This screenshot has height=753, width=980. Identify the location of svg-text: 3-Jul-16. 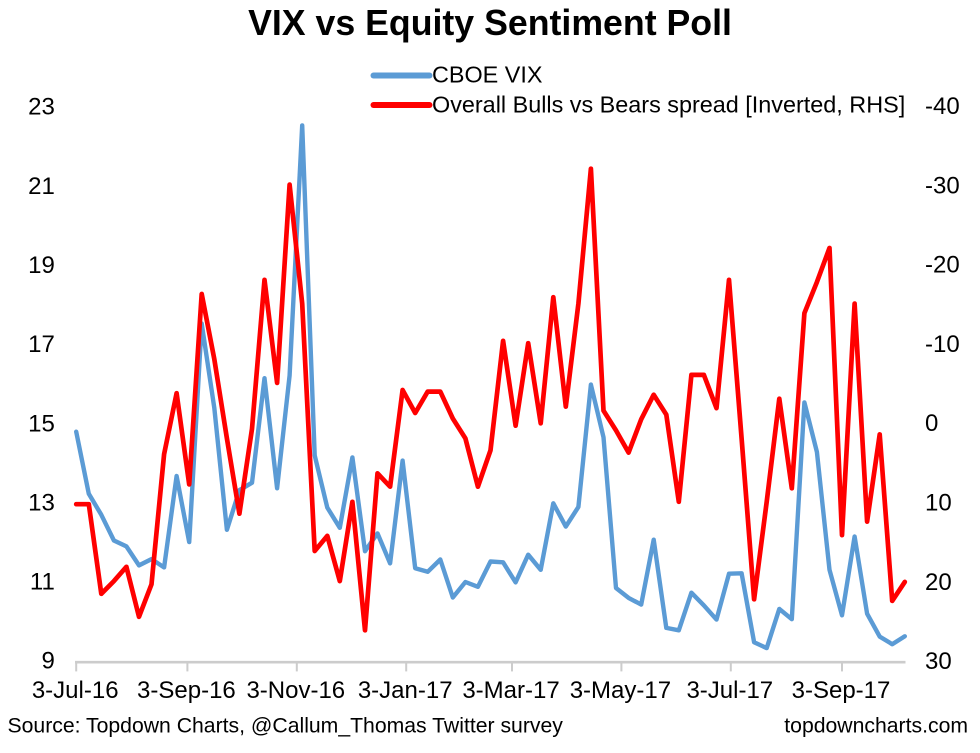
(75, 690).